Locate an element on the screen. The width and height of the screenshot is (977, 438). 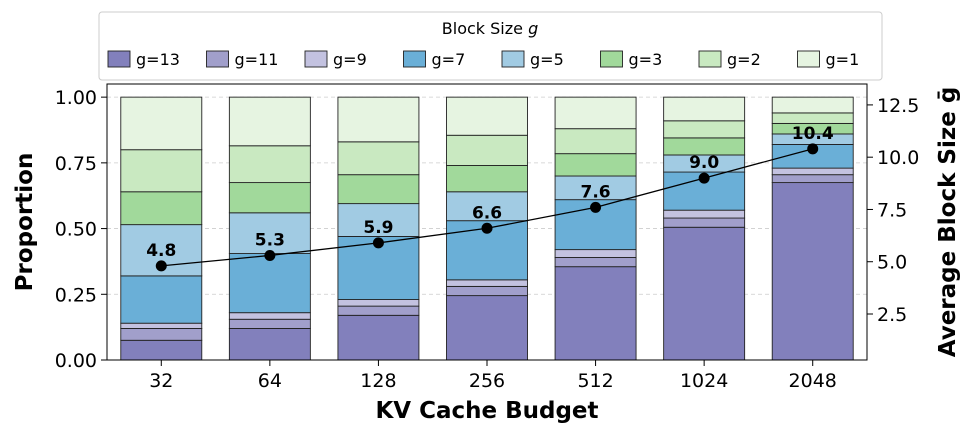
bar-segment-g=3-128 is located at coordinates (378, 189).